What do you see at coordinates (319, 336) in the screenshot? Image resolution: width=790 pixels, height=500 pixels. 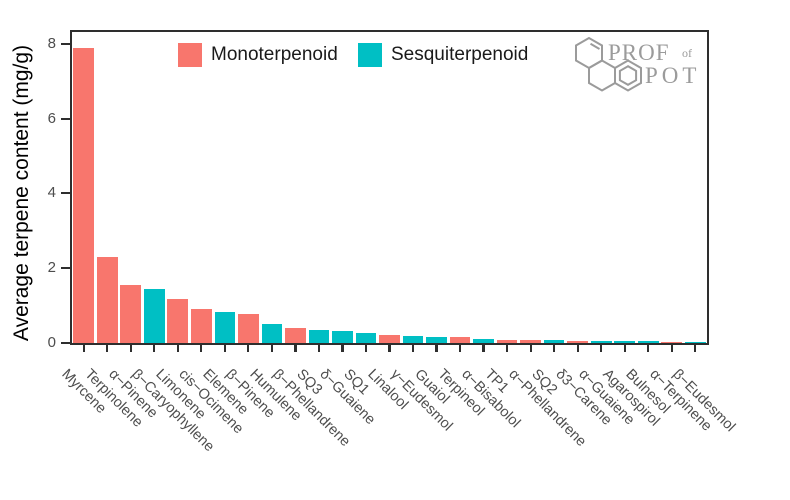 I see `bar-SQ3` at bounding box center [319, 336].